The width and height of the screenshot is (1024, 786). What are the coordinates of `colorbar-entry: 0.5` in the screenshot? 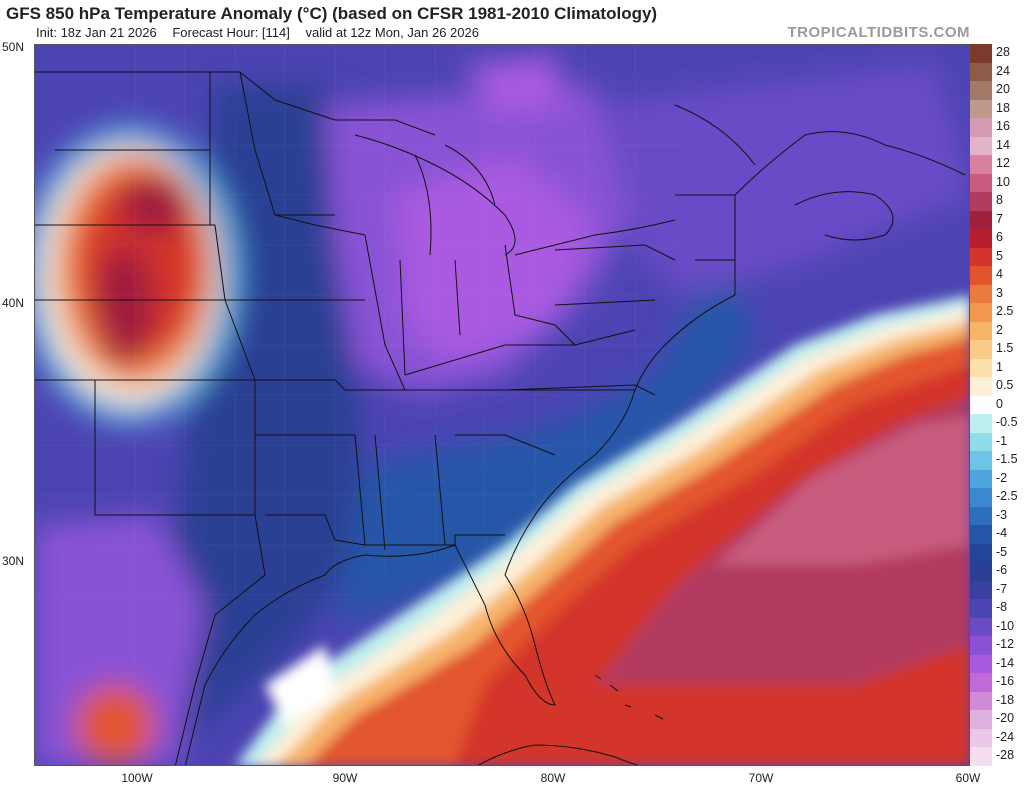 It's located at (997, 386).